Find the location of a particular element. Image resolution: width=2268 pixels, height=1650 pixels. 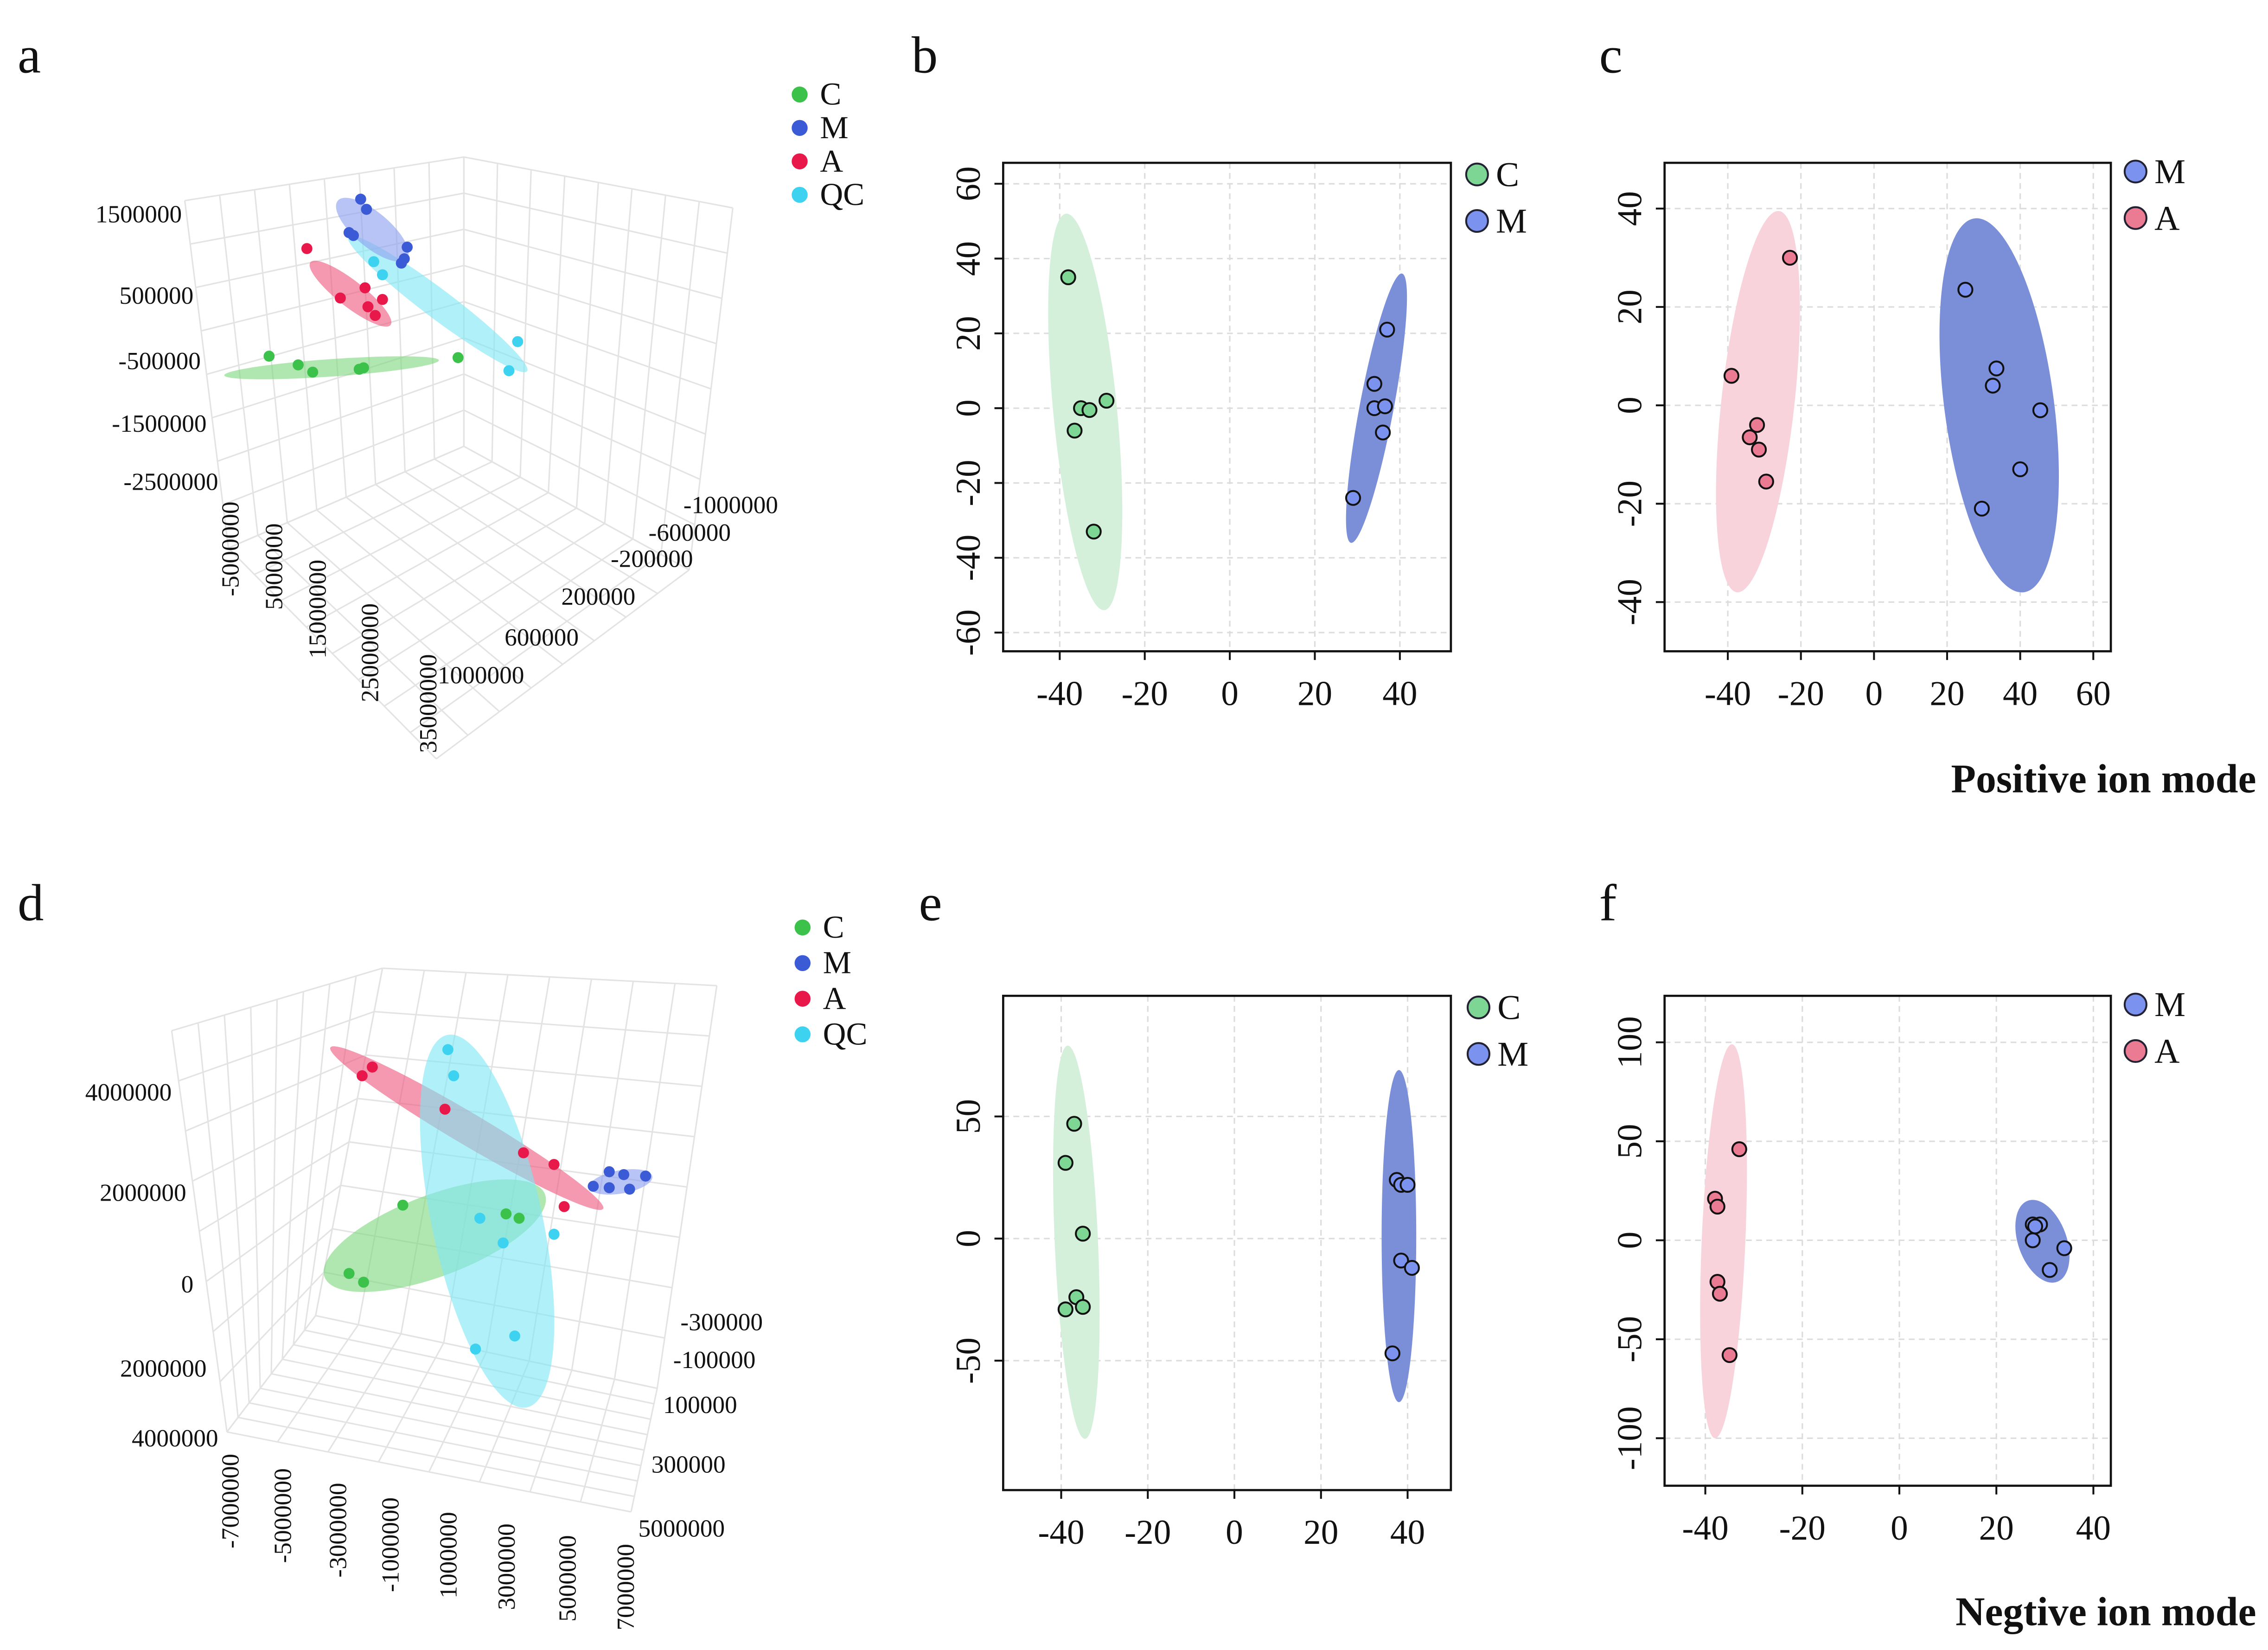

y-tick-label: -40 is located at coordinates (1630, 602).